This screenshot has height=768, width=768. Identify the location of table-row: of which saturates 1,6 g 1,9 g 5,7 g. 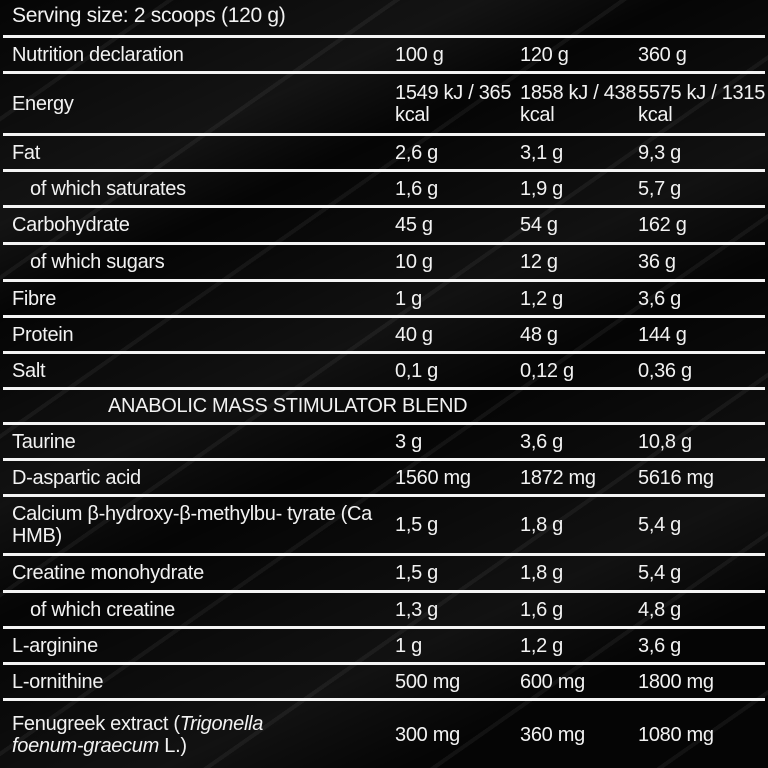
(384, 187).